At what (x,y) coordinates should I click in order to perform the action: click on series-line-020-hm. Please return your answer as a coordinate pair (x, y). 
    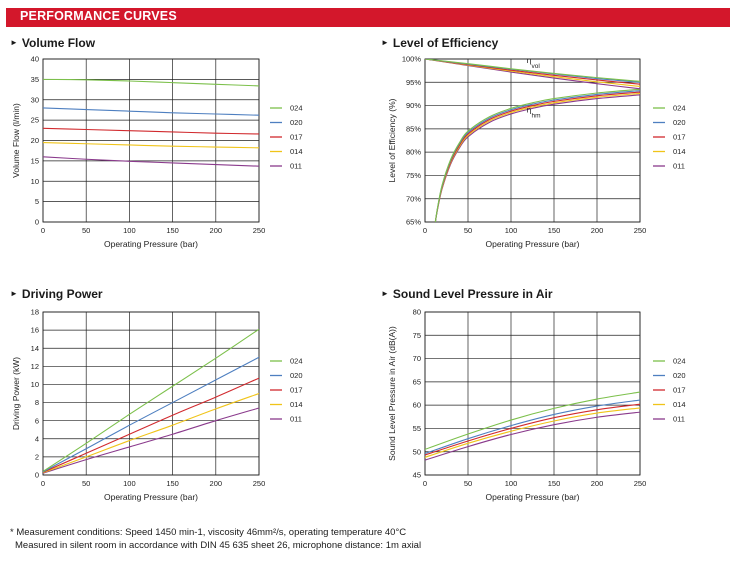
    Looking at the image, I should click on (537, 156).